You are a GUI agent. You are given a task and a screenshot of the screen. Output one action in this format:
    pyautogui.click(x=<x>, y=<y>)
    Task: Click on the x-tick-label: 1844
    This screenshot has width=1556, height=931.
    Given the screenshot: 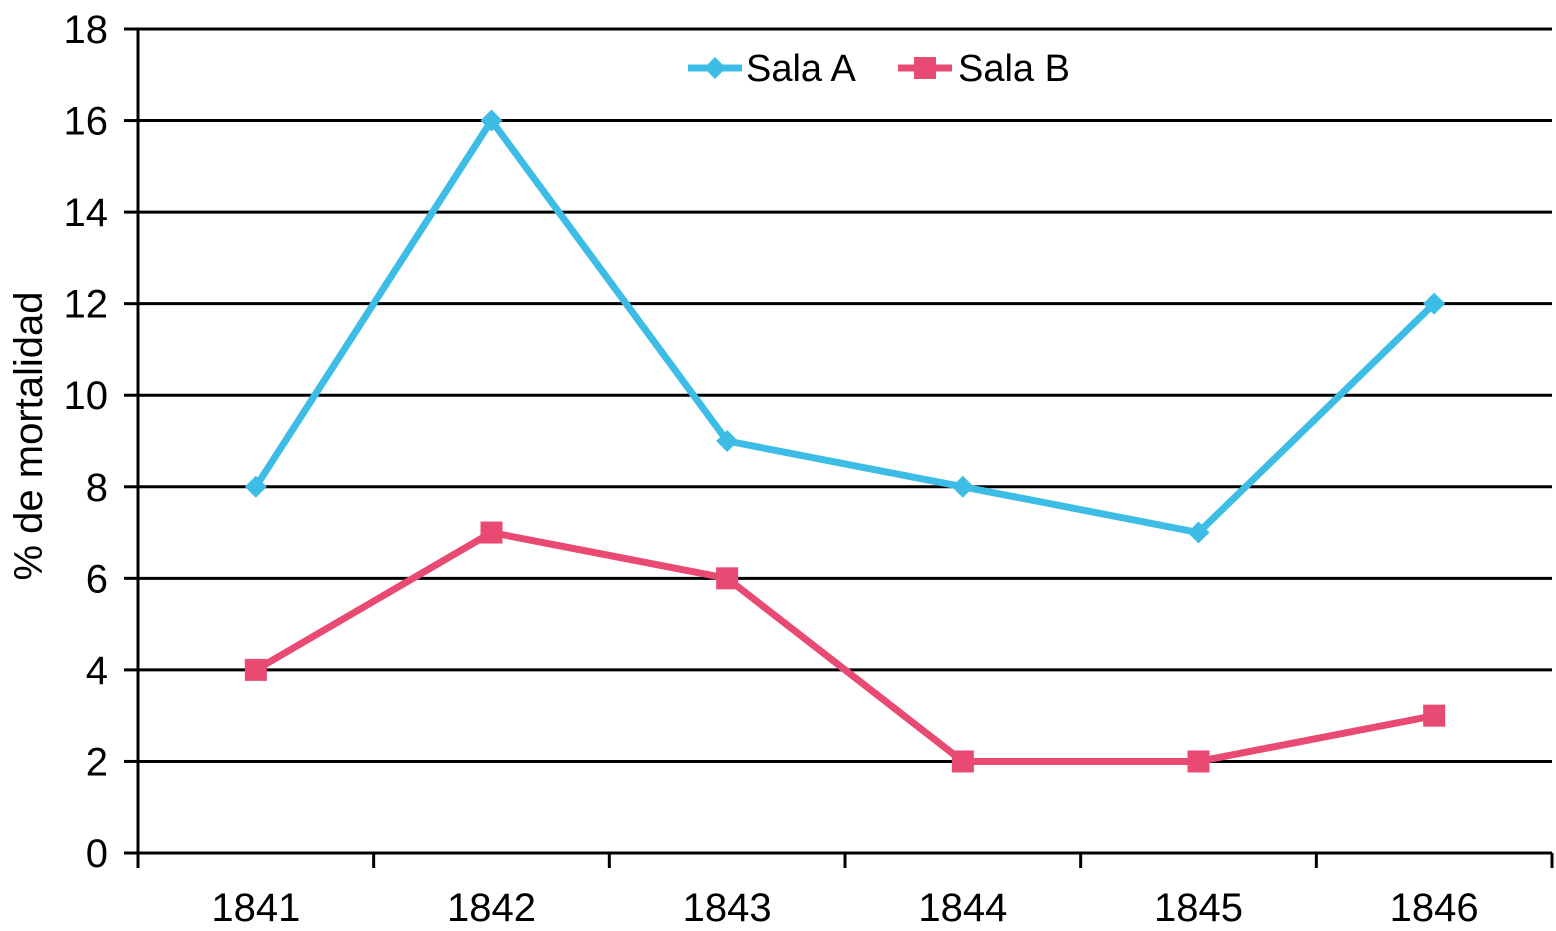 What is the action you would take?
    pyautogui.click(x=962, y=908)
    